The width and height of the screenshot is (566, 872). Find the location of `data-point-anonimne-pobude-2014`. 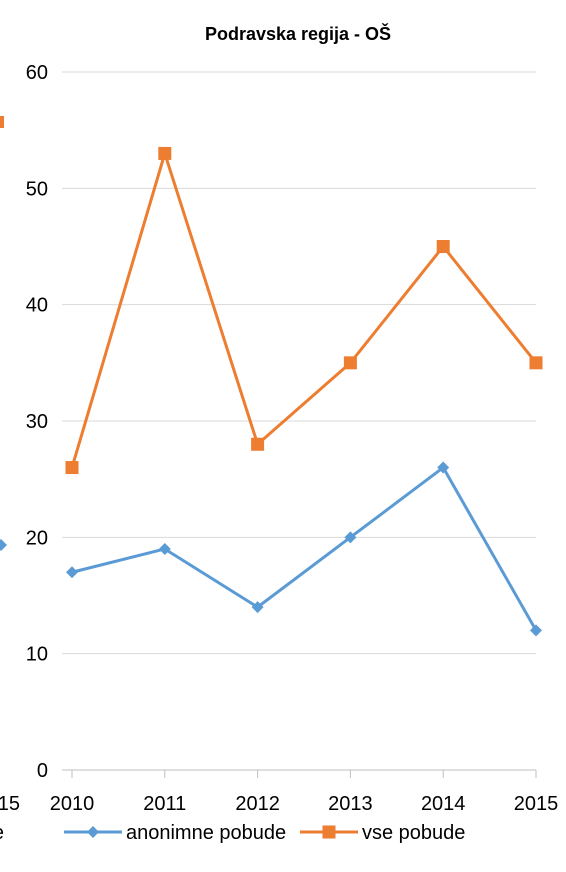

data-point-anonimne-pobude-2014 is located at coordinates (443, 467).